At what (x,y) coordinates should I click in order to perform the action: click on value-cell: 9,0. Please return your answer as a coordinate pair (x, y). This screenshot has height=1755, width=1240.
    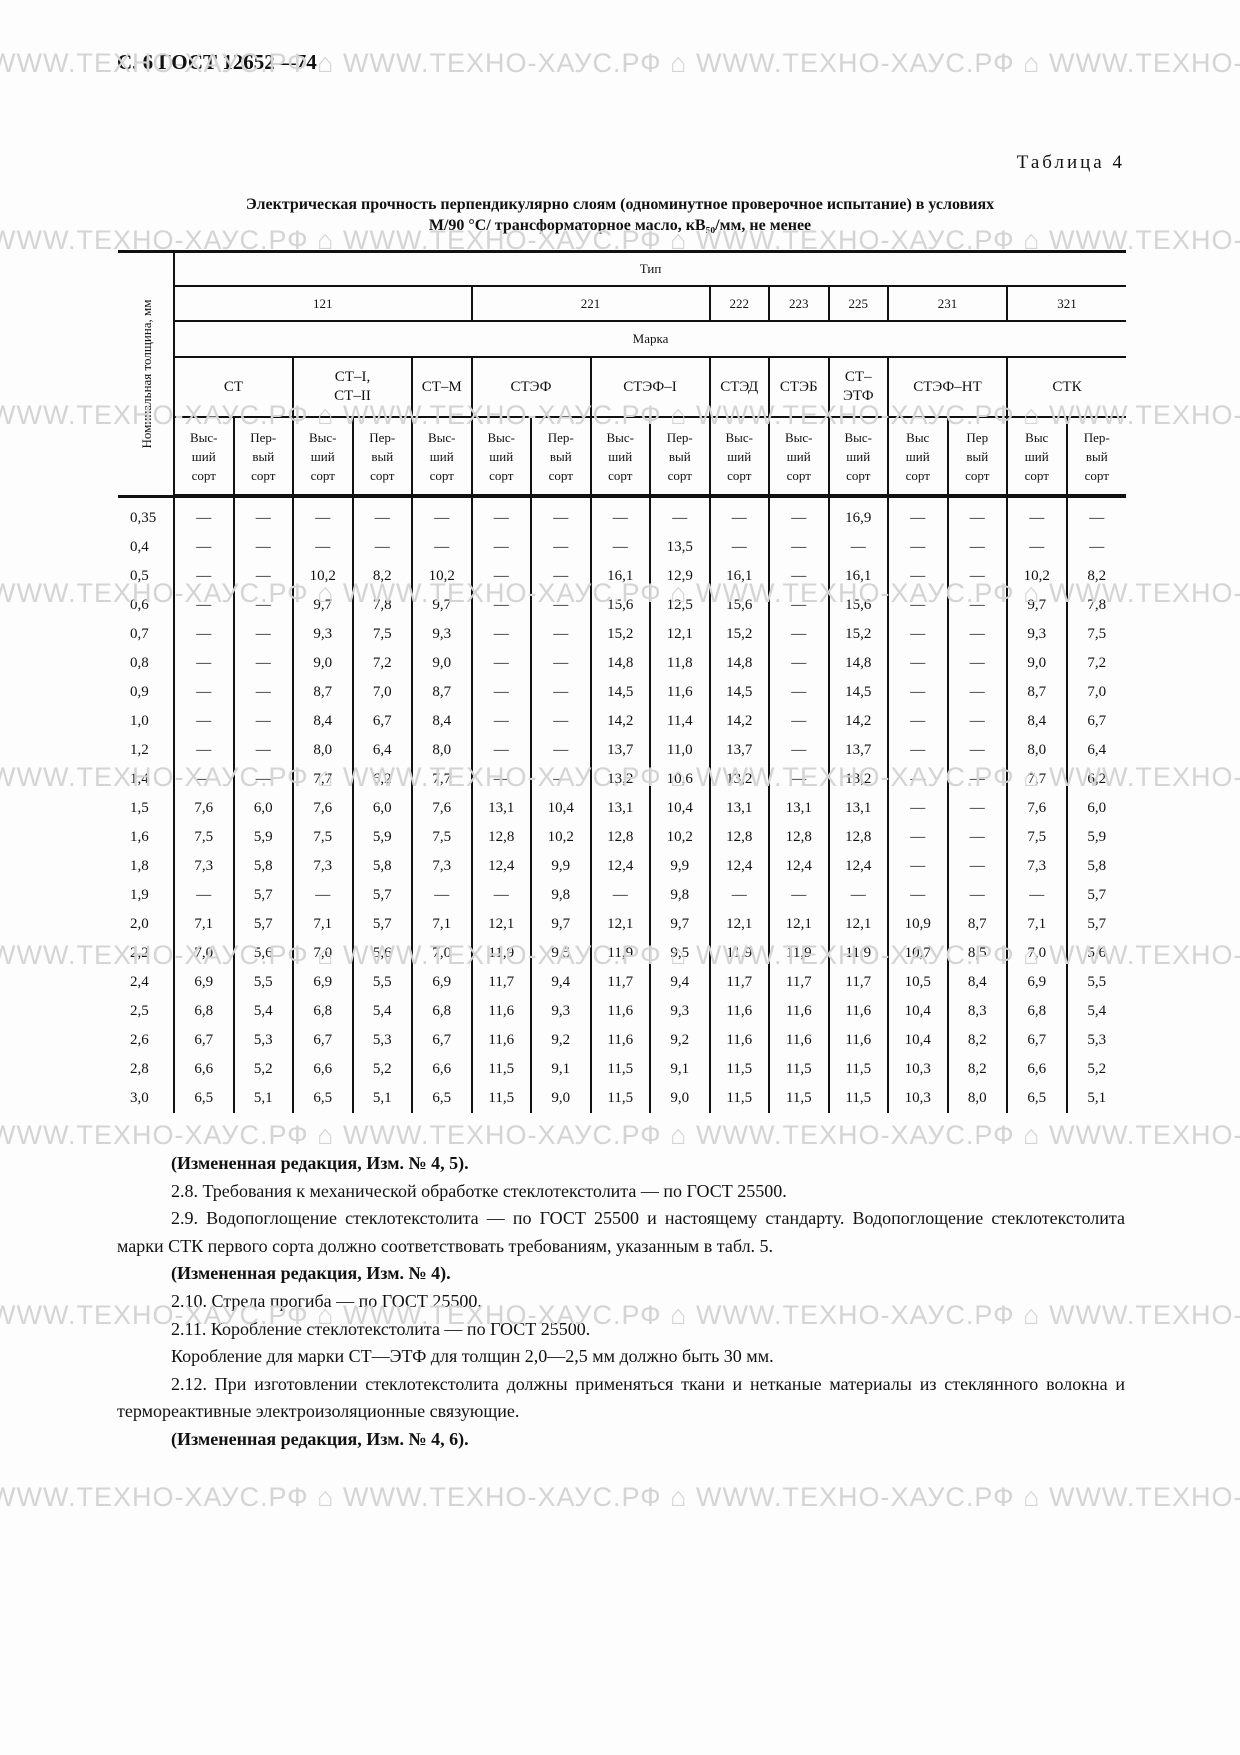
    Looking at the image, I should click on (679, 1098).